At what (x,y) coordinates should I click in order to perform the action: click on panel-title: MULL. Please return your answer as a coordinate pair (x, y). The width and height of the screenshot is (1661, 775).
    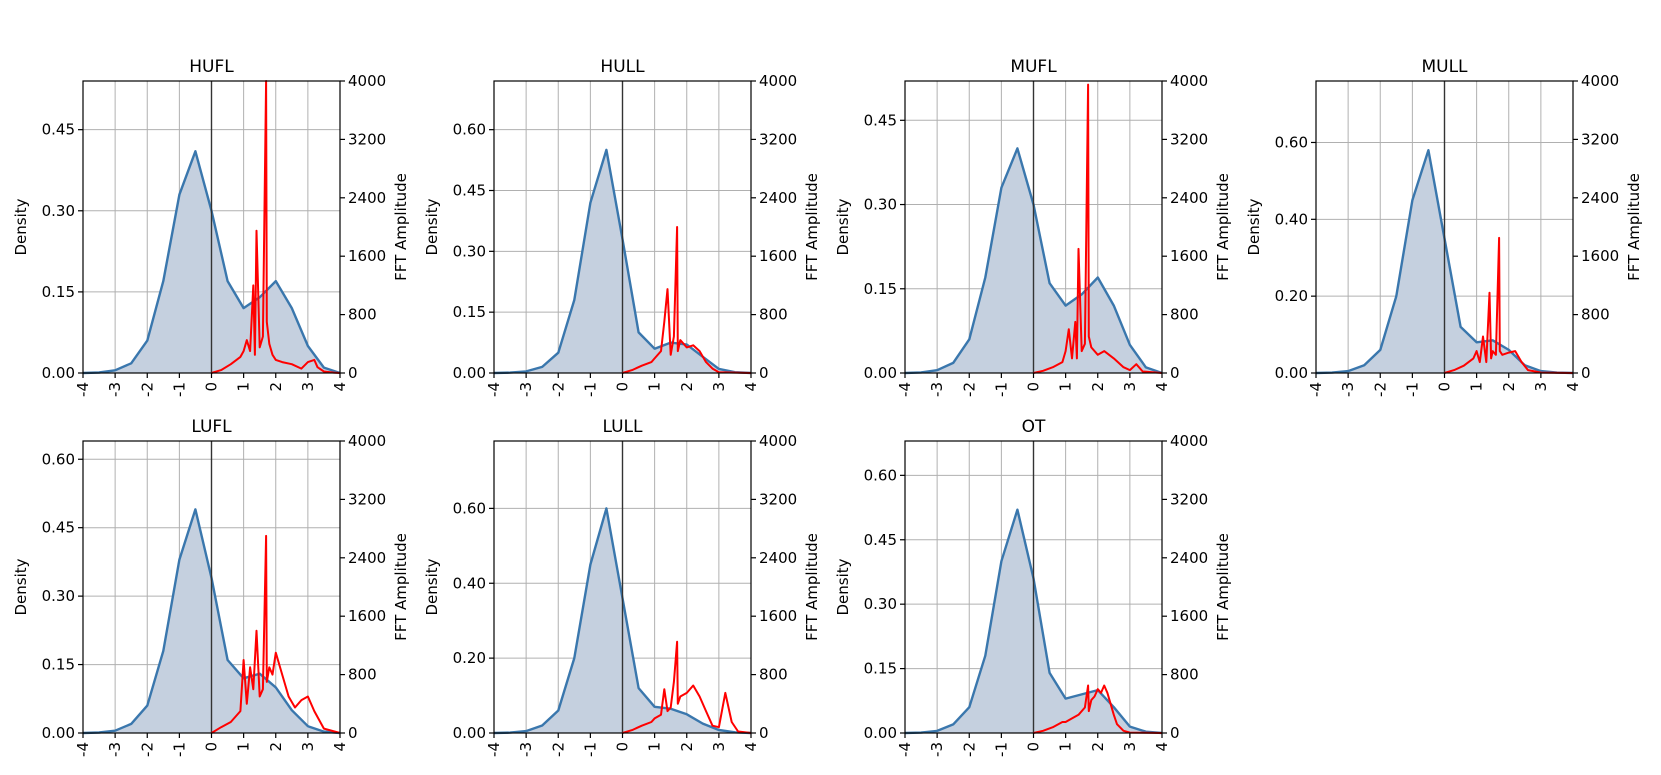
    Looking at the image, I should click on (1444, 67).